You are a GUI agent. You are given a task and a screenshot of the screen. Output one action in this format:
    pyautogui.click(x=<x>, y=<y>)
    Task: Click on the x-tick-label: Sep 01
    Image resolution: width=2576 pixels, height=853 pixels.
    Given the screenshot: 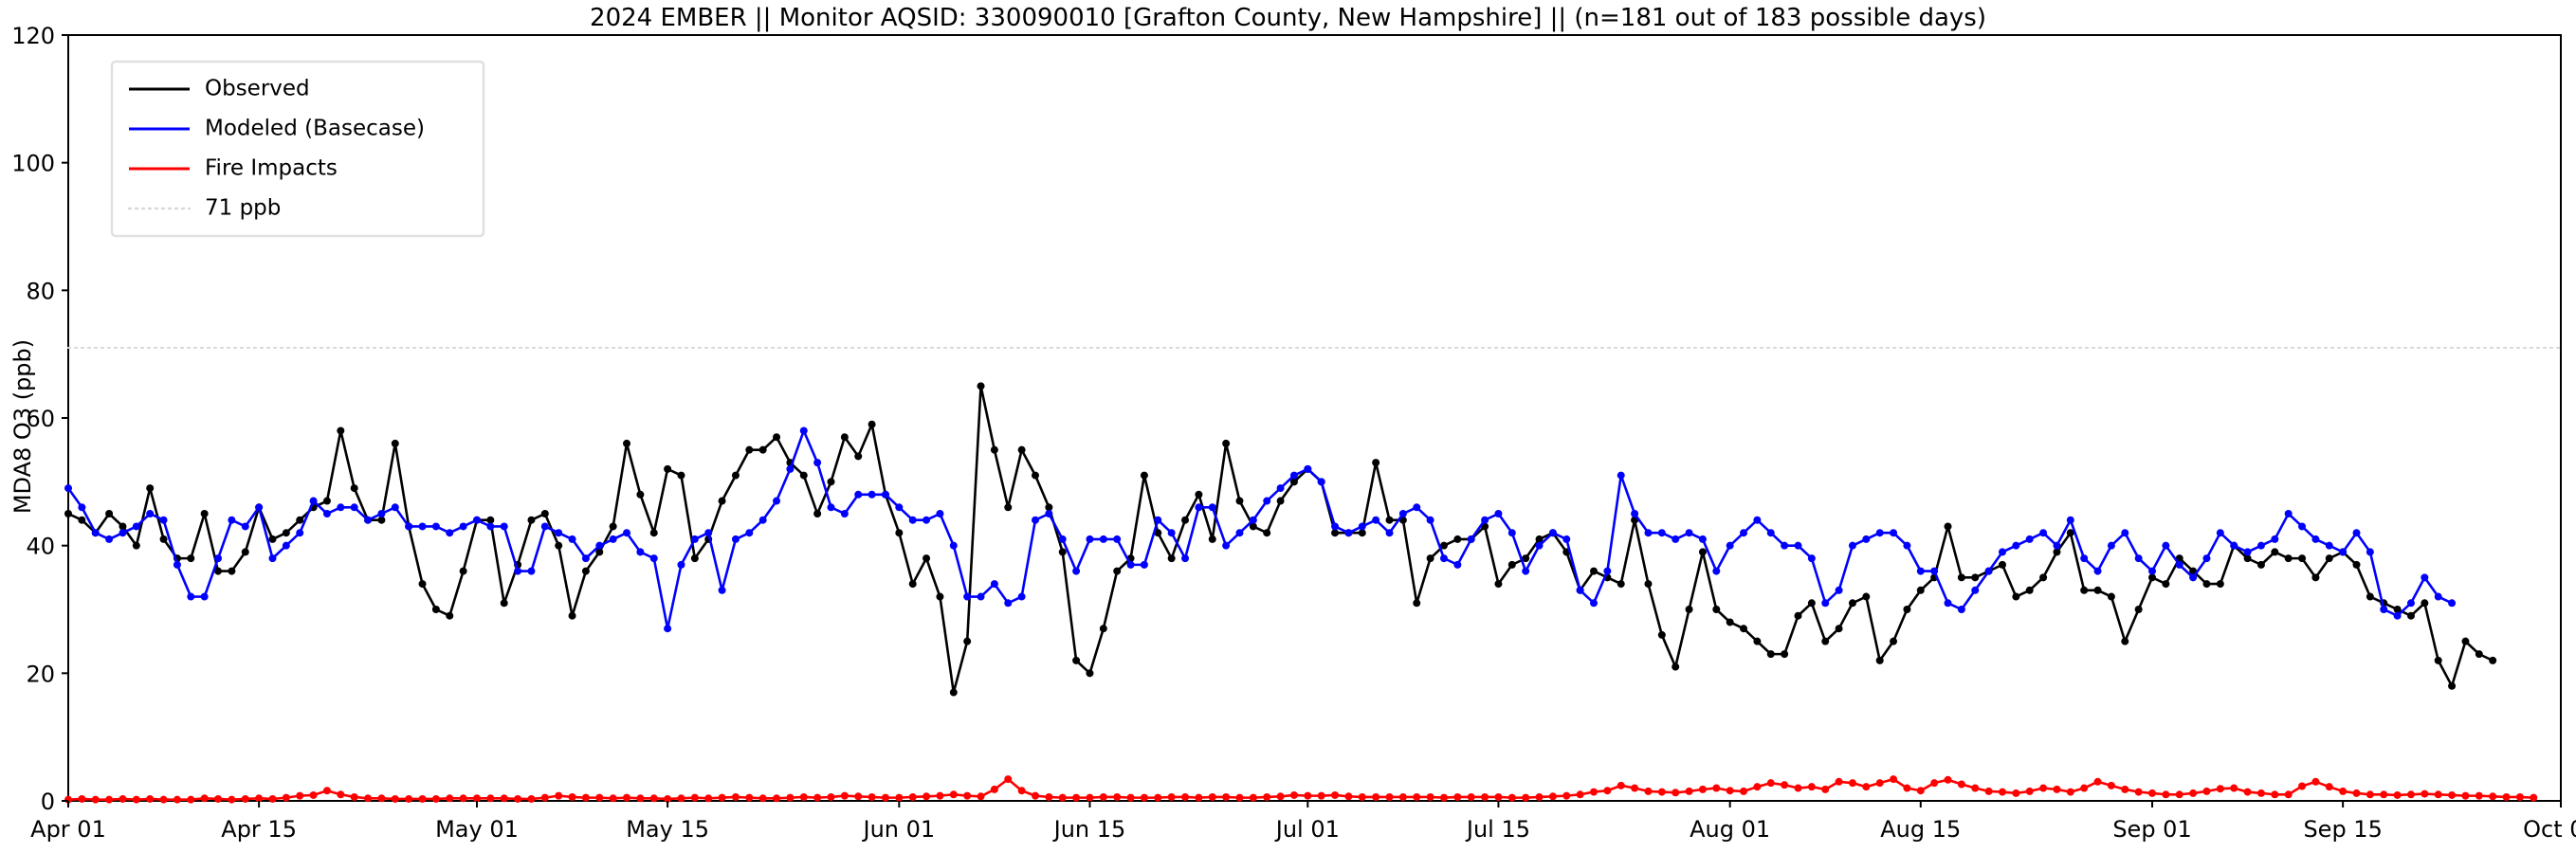 What is the action you would take?
    pyautogui.click(x=2151, y=829)
    